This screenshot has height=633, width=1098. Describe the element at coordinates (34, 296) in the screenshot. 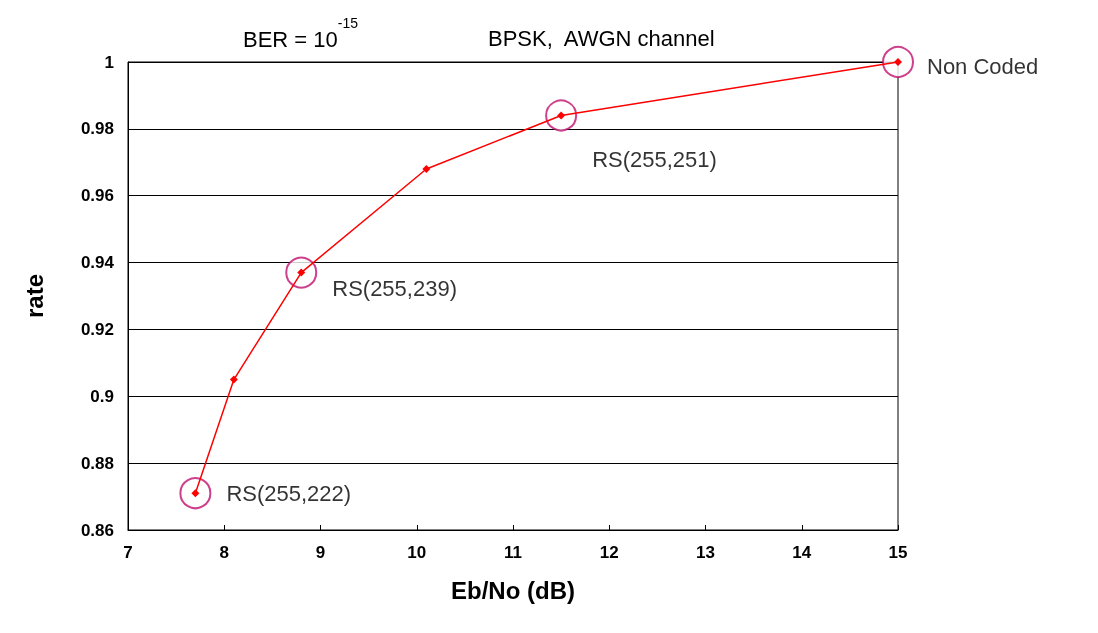

I see `y-axis-title: rate` at that location.